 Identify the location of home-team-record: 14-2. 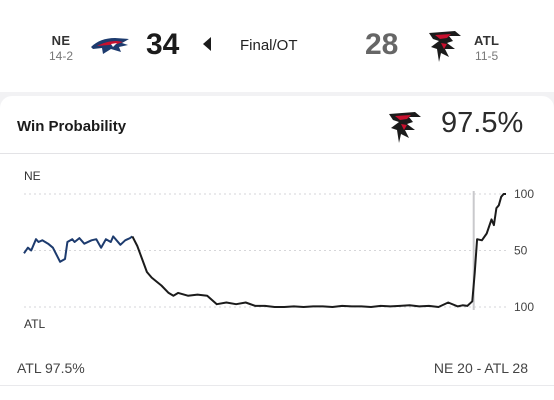
(61, 56).